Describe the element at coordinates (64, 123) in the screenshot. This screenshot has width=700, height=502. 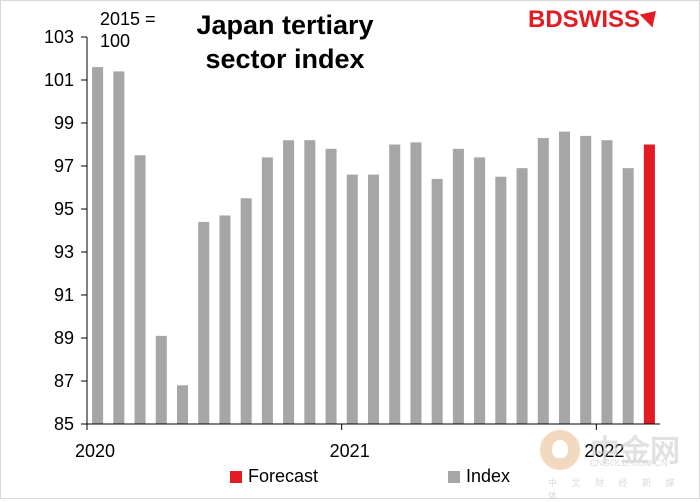
I see `y-tick-label: 99` at that location.